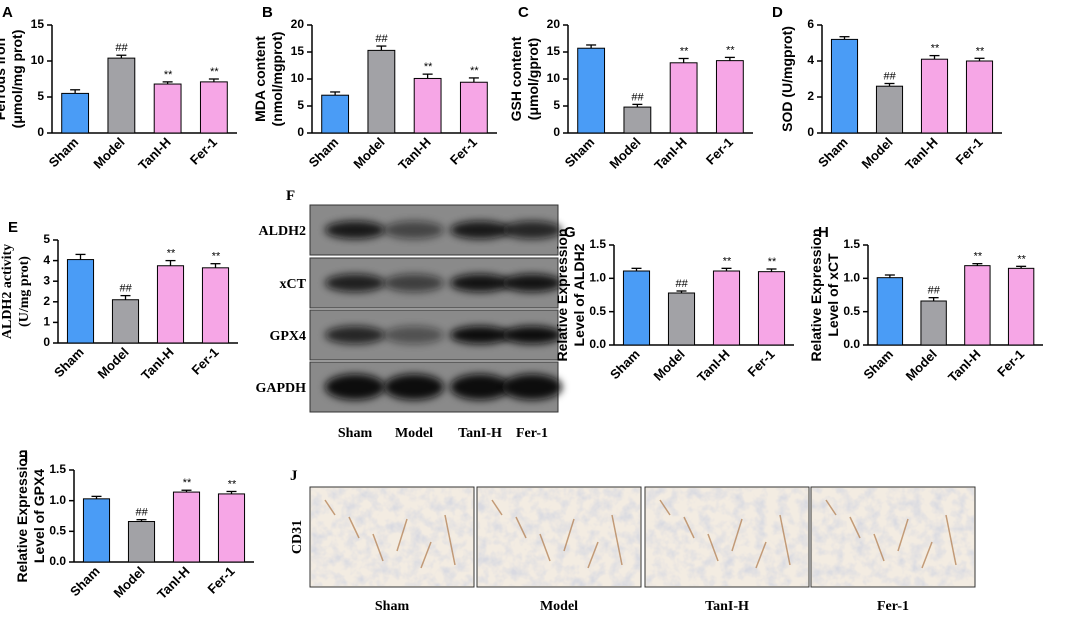 The height and width of the screenshot is (629, 1065). I want to click on histology: J CD31 Sham Model TanI-H Fer-1, so click(633, 541).